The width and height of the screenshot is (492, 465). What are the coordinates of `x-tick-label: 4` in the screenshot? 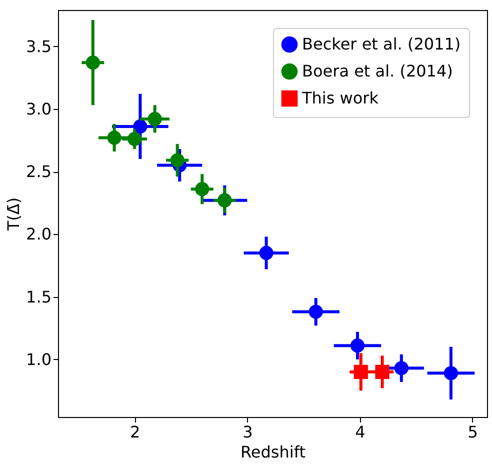 It's located at (360, 432).